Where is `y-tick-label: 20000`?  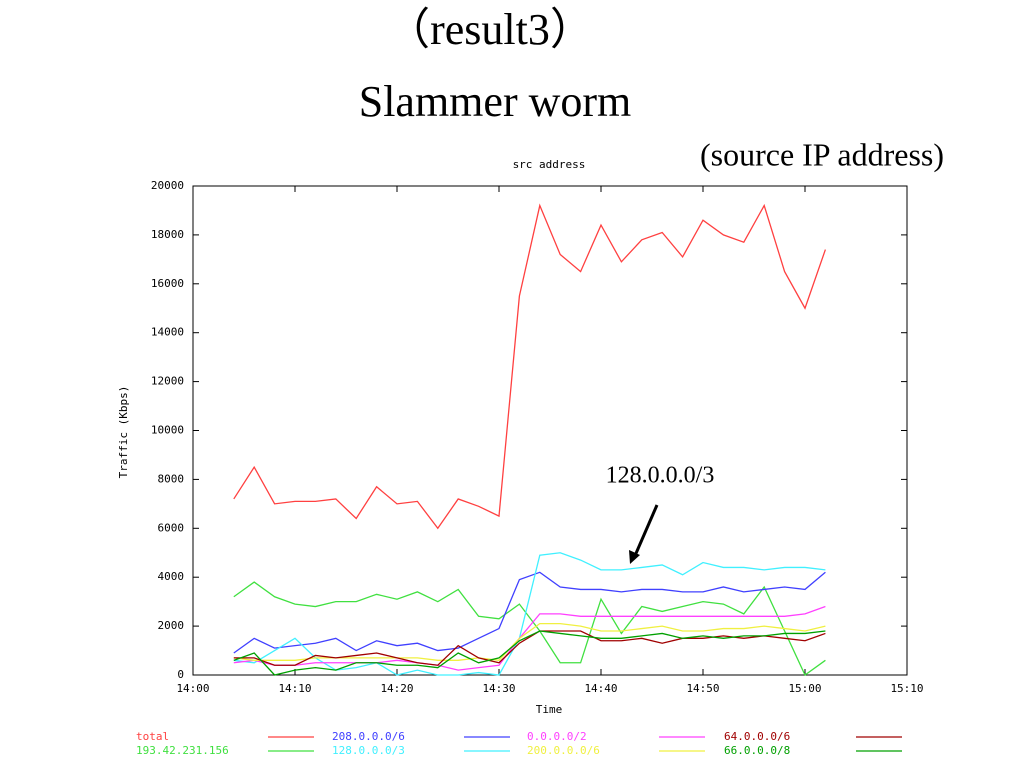
y-tick-label: 20000 is located at coordinates (167, 185).